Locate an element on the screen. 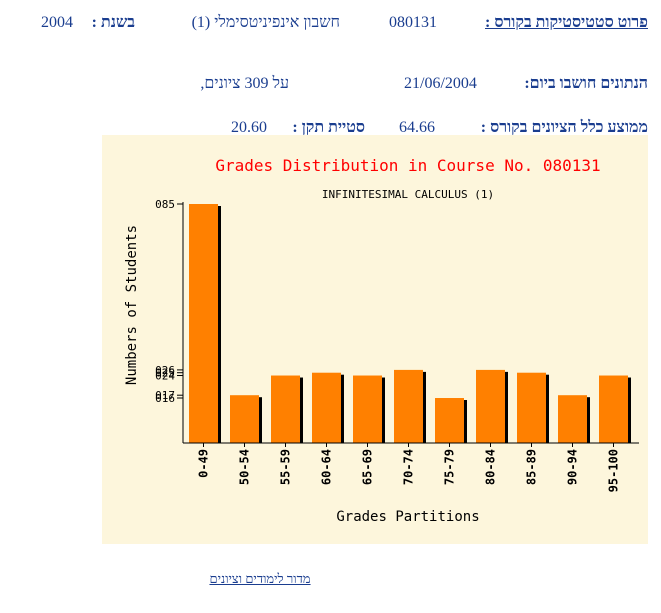 Image resolution: width=661 pixels, height=613 pixels. x-tick-label: 70-74 is located at coordinates (409, 467).